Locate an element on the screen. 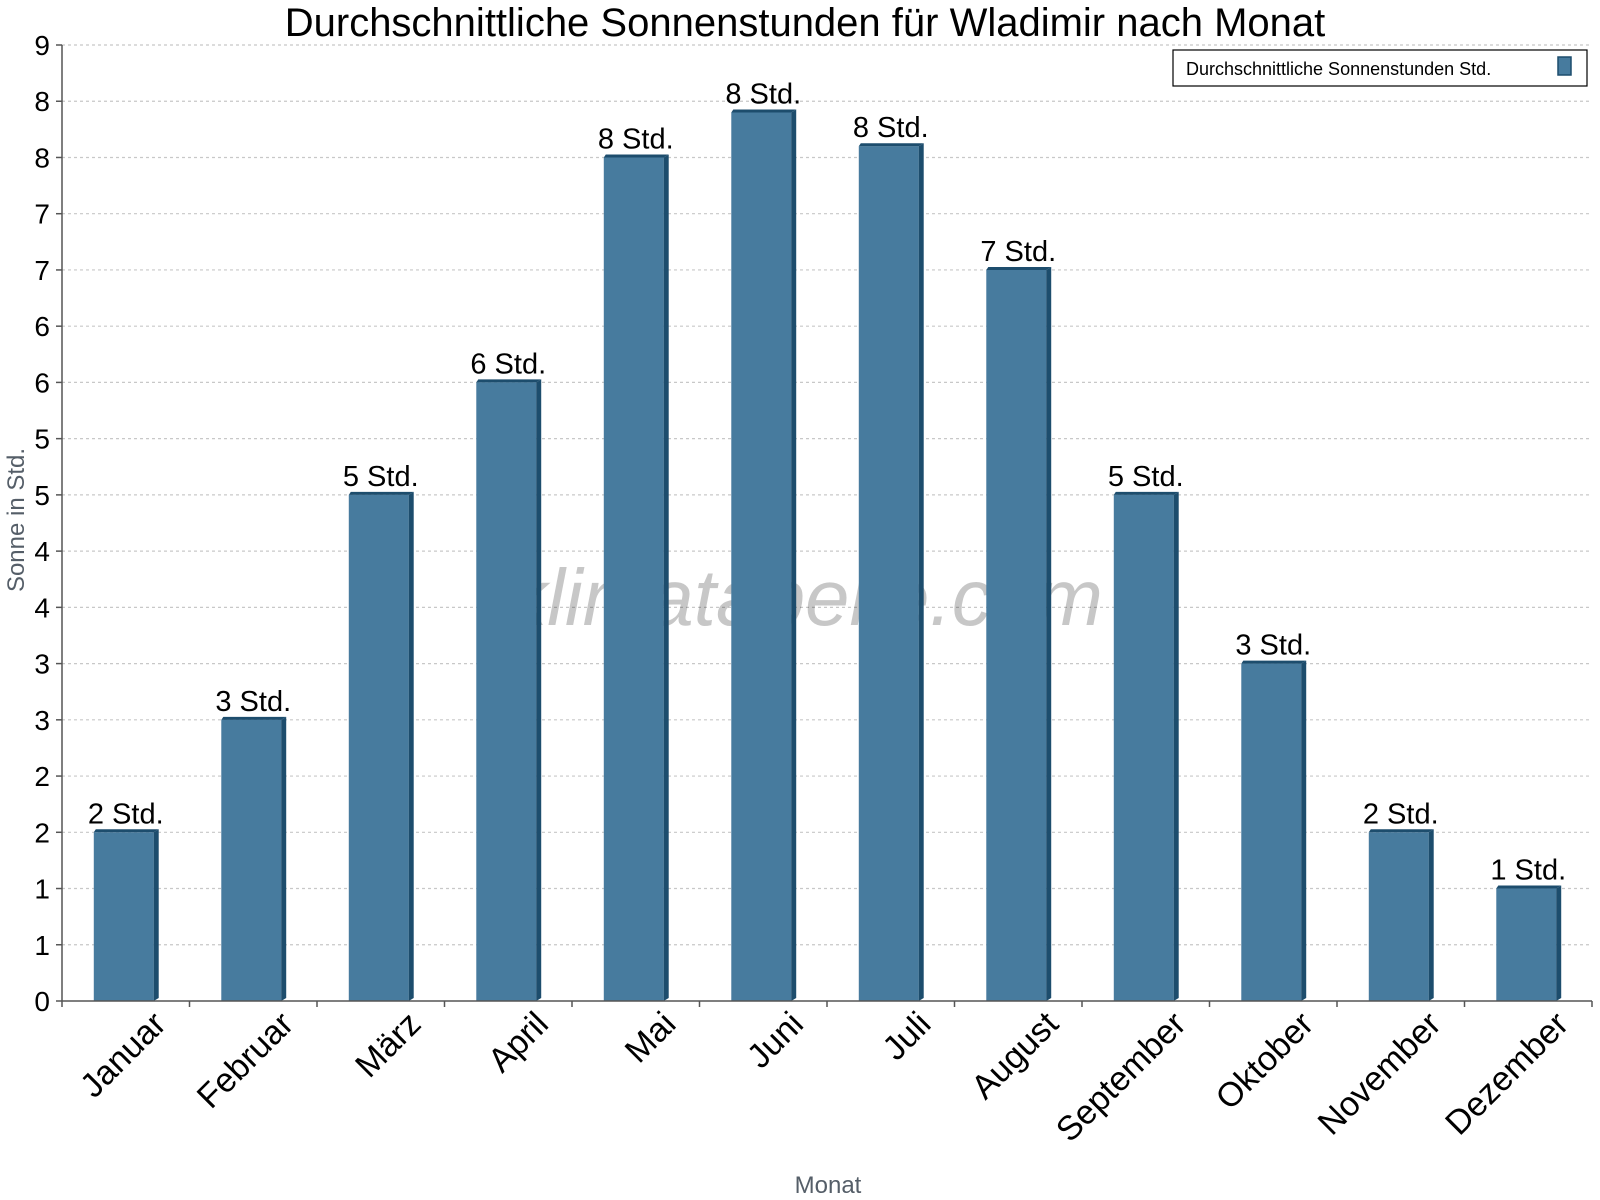 The image size is (1600, 1200). legend: Durchschnittliche Sonnenstunden Std. is located at coordinates (1380, 68).